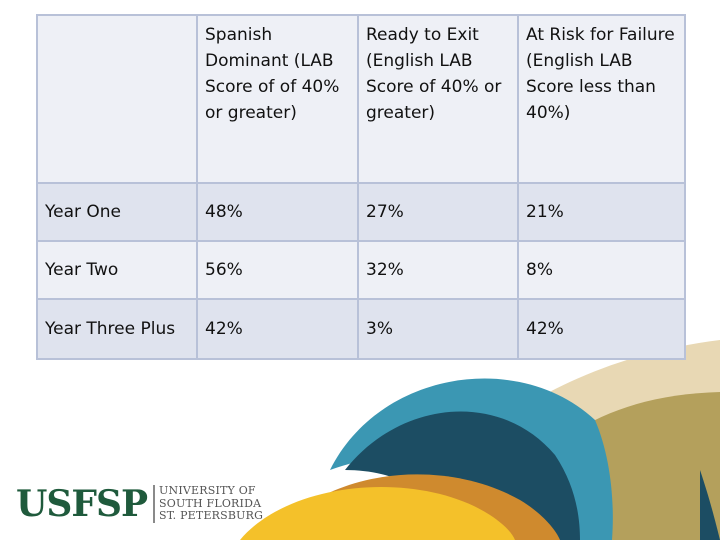 Image resolution: width=720 pixels, height=540 pixels. I want to click on logo-line: SOUTH FLORIDA, so click(210, 503).